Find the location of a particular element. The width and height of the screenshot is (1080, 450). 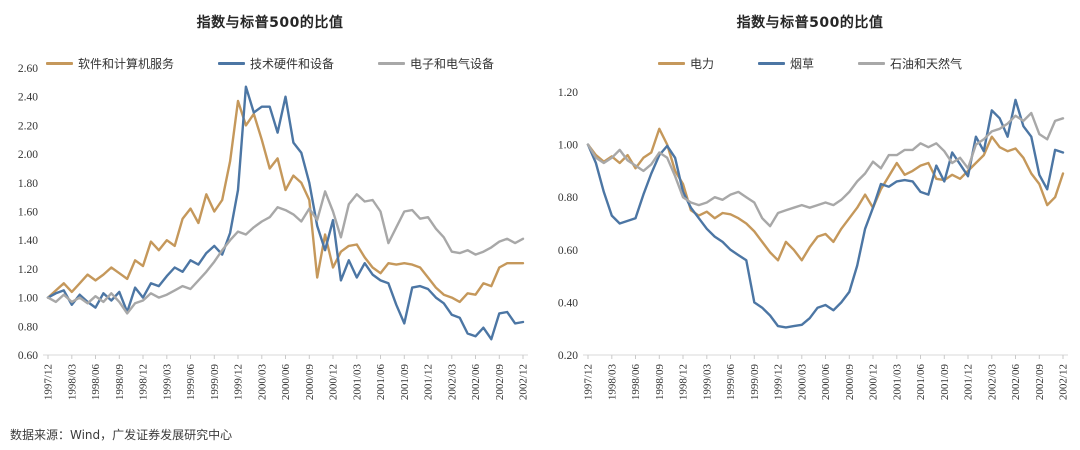

y-axis-tick-label: 2.20 is located at coordinates (28, 126).